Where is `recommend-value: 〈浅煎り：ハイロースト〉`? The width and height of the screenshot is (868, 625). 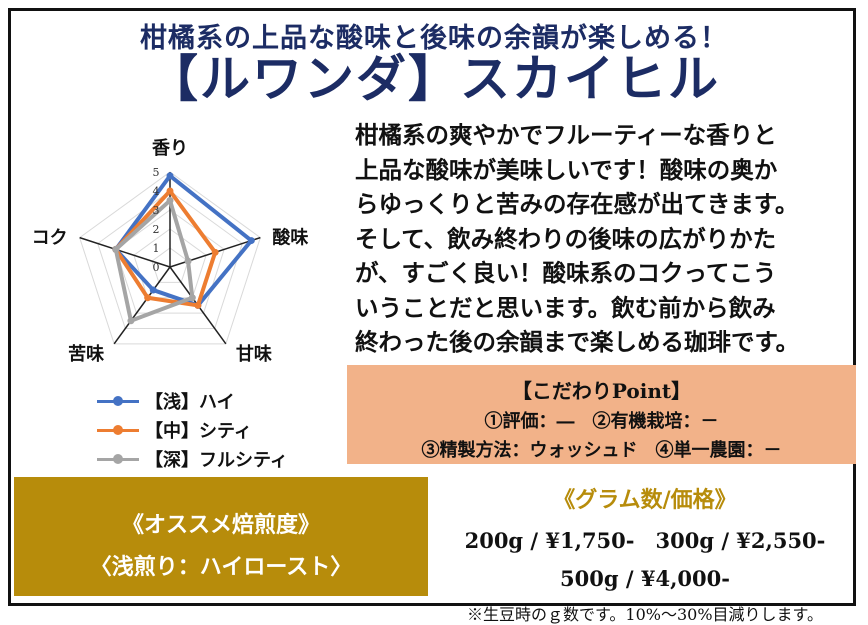
recommend-value: 〈浅煎り：ハイロースト〉 is located at coordinates (221, 567).